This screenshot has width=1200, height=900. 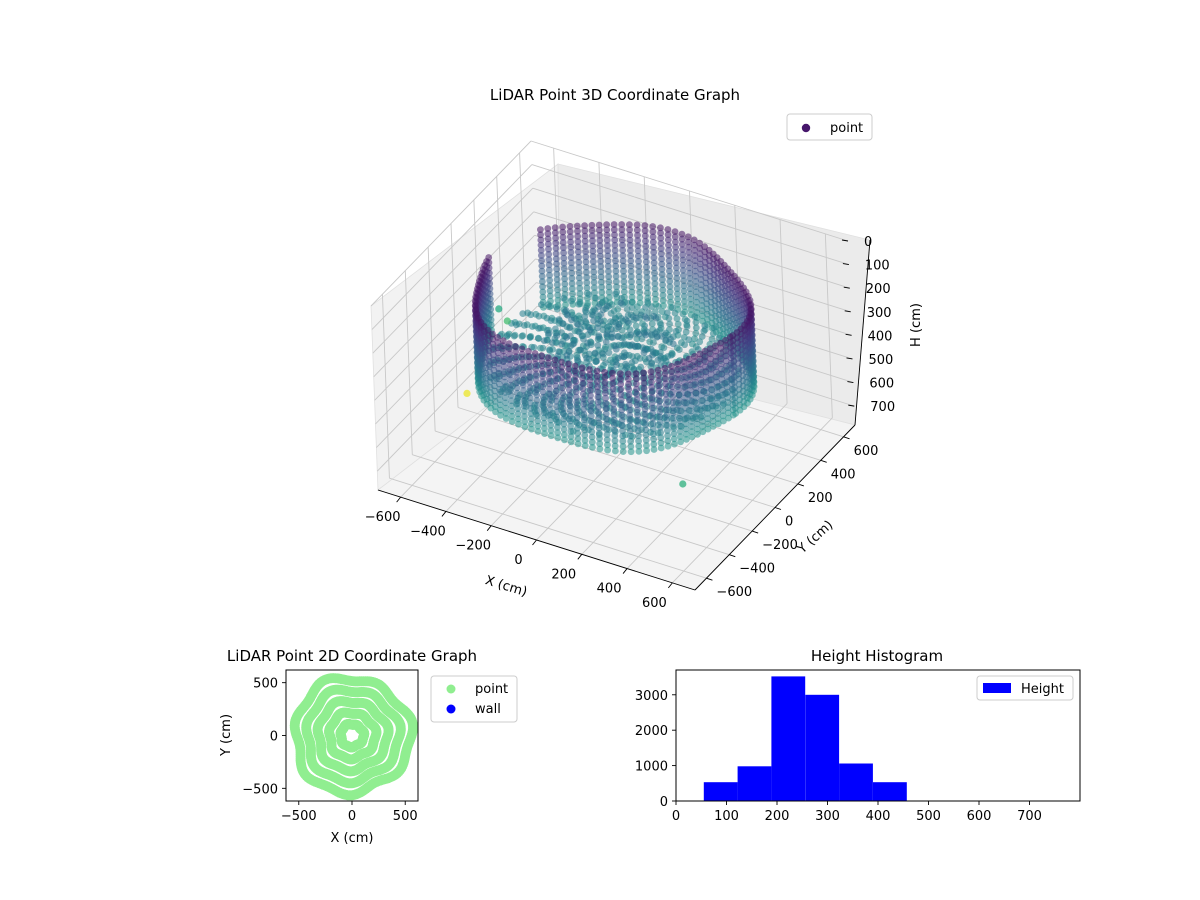 What do you see at coordinates (755, 532) in the screenshot?
I see `y-tick` at bounding box center [755, 532].